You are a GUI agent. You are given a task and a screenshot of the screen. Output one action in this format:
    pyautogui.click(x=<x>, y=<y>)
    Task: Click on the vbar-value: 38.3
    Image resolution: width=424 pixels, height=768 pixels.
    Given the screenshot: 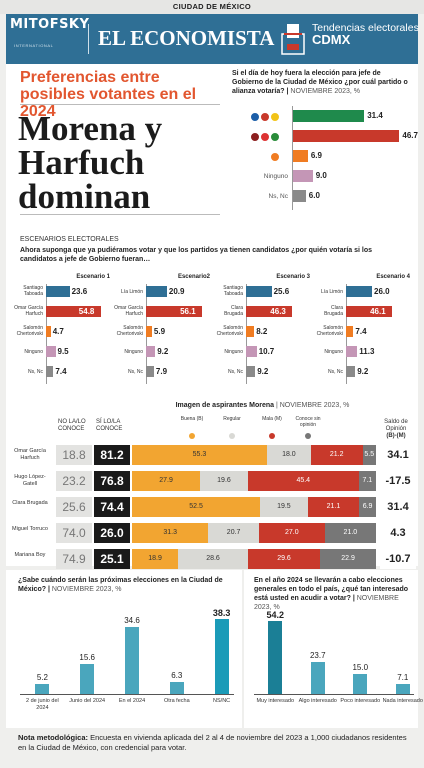 What is the action you would take?
    pyautogui.click(x=221, y=613)
    